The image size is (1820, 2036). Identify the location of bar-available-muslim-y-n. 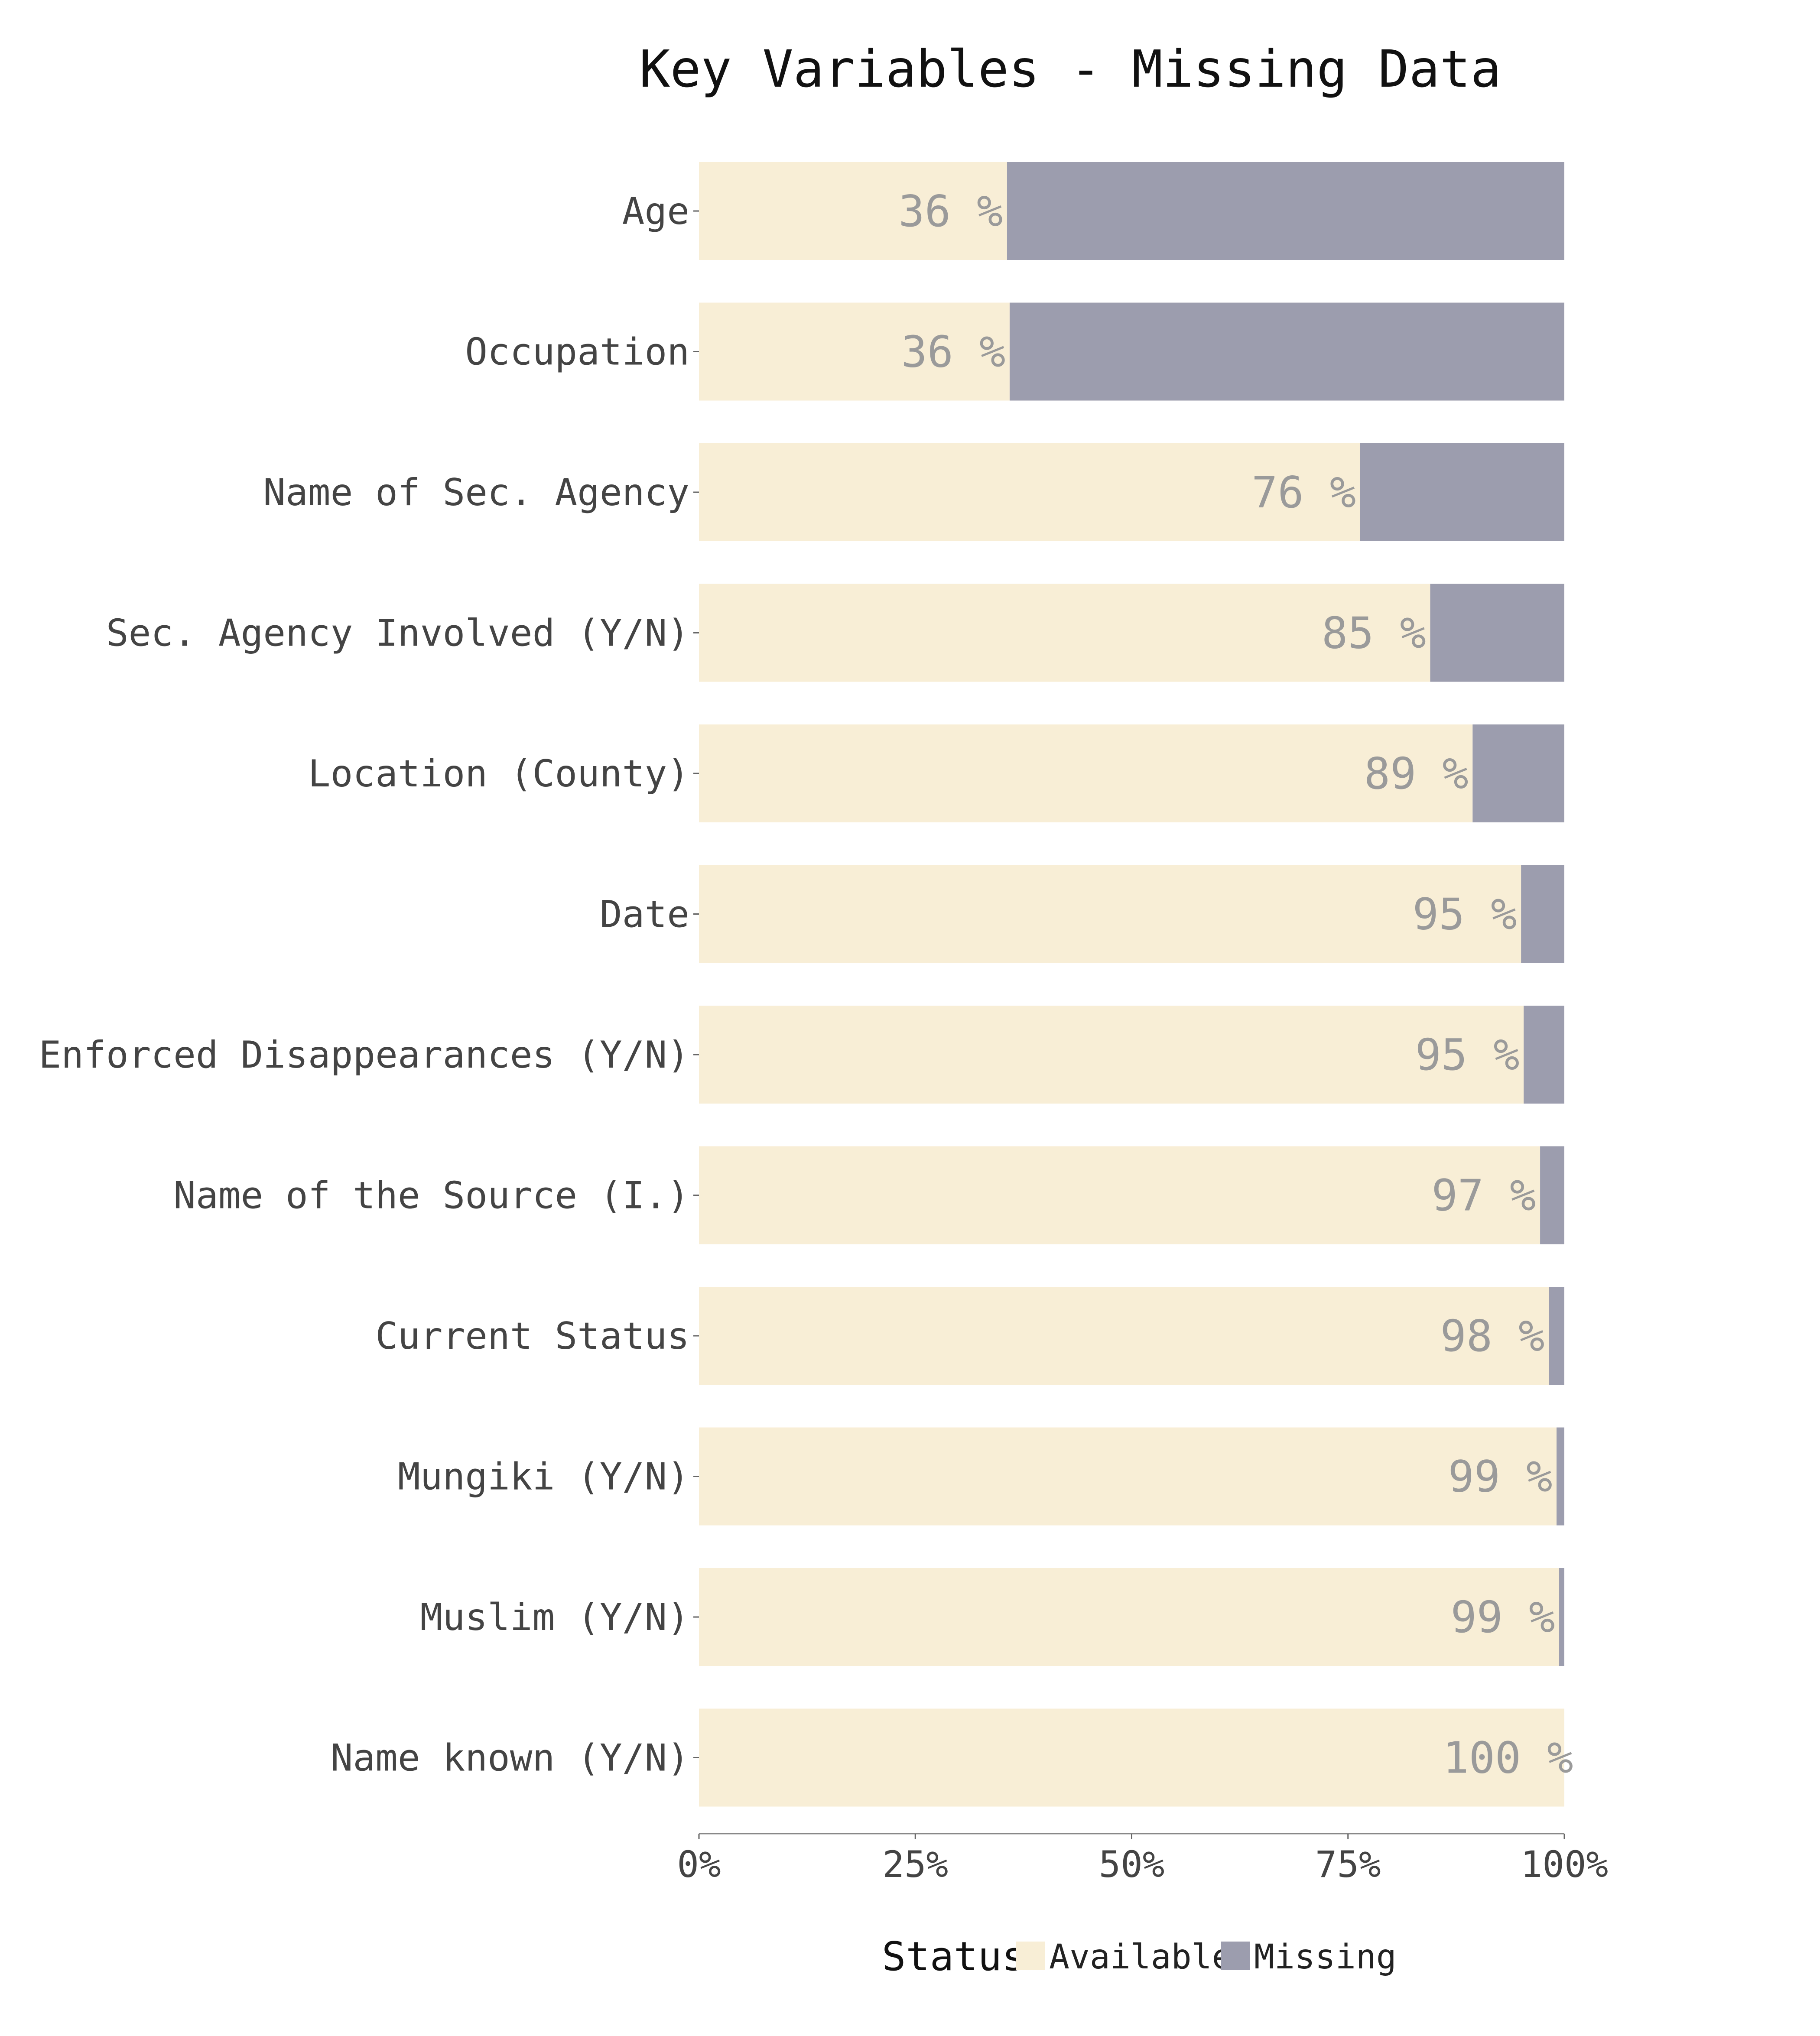
(1129, 1617).